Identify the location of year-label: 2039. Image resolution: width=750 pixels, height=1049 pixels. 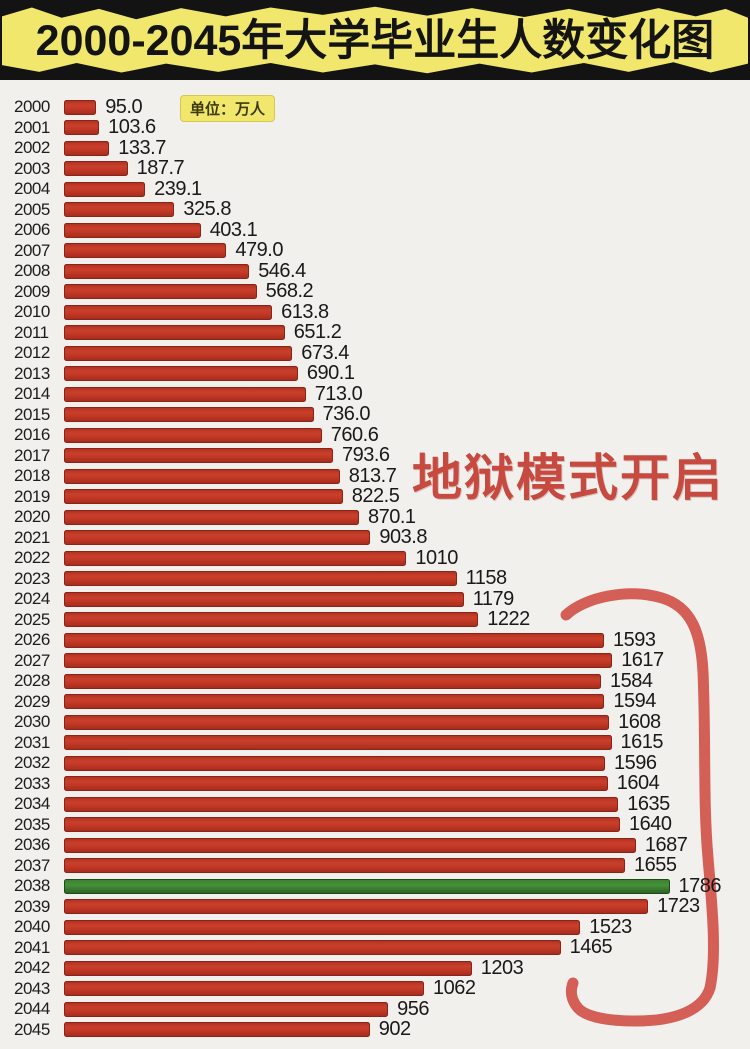
(32, 906).